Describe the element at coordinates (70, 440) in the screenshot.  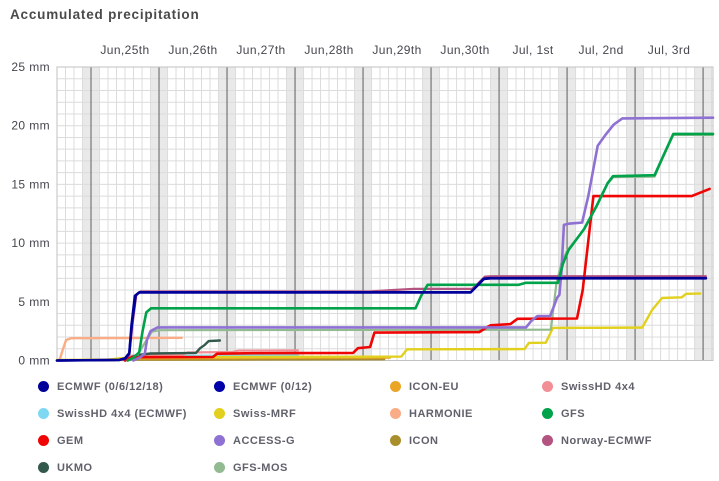
I see `legend-label: GEM` at that location.